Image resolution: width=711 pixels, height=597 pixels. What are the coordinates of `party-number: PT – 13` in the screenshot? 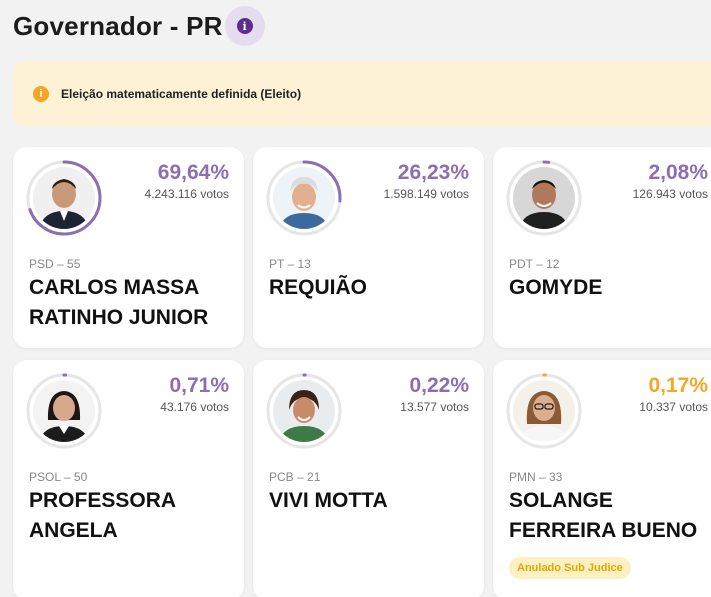 It's located at (290, 264).